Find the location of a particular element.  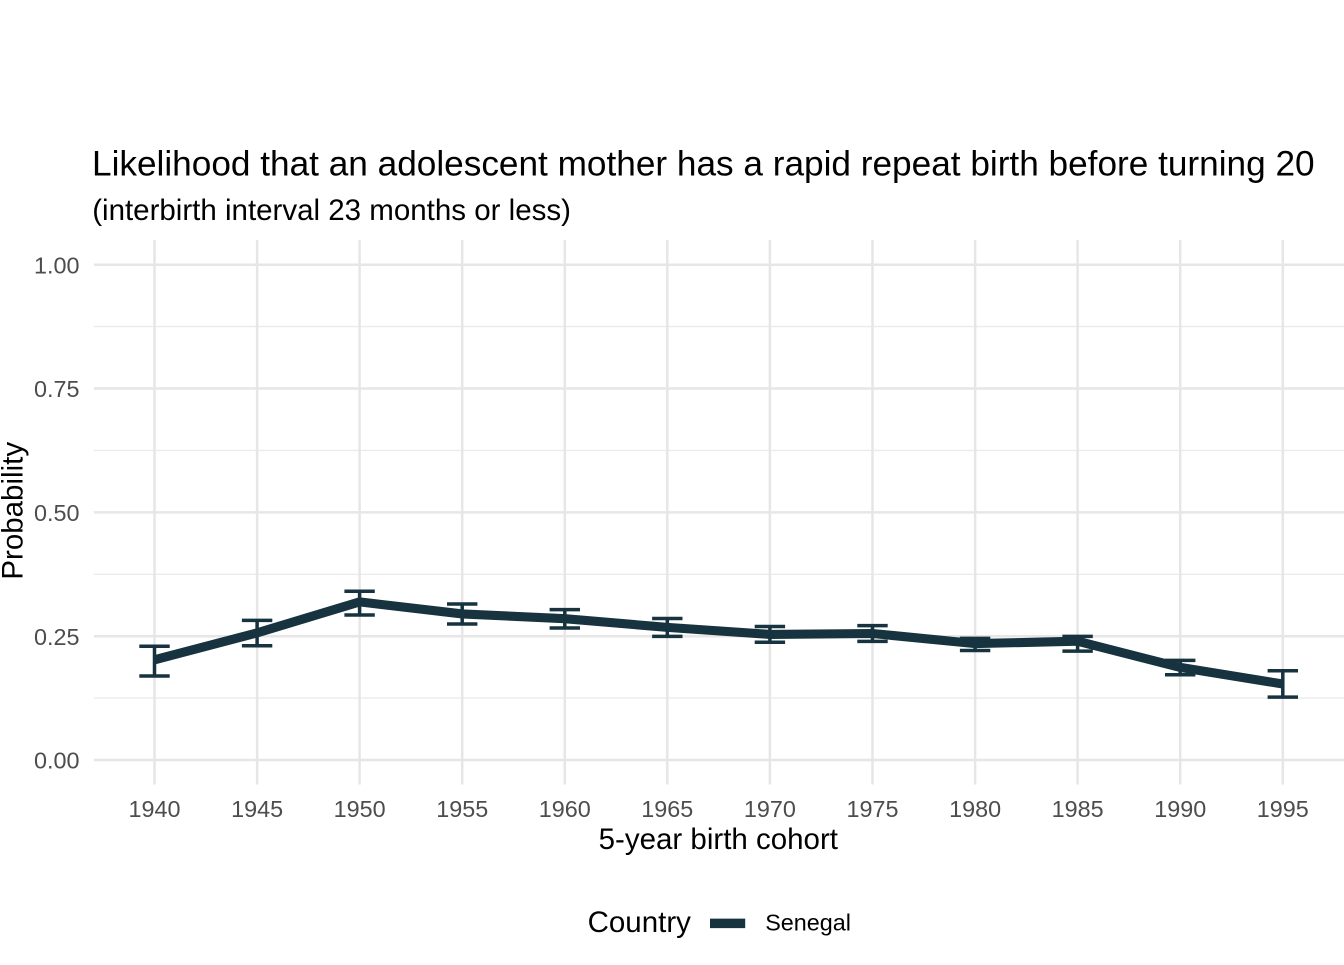

svg-text: 5-year birth cohort is located at coordinates (718, 839).